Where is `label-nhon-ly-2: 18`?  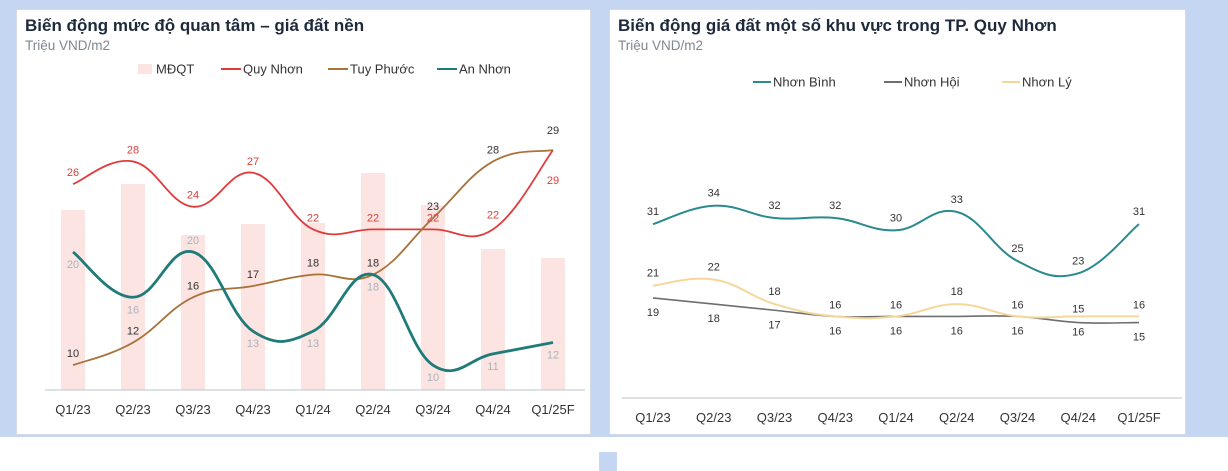
label-nhon-ly-2: 18 is located at coordinates (774, 292).